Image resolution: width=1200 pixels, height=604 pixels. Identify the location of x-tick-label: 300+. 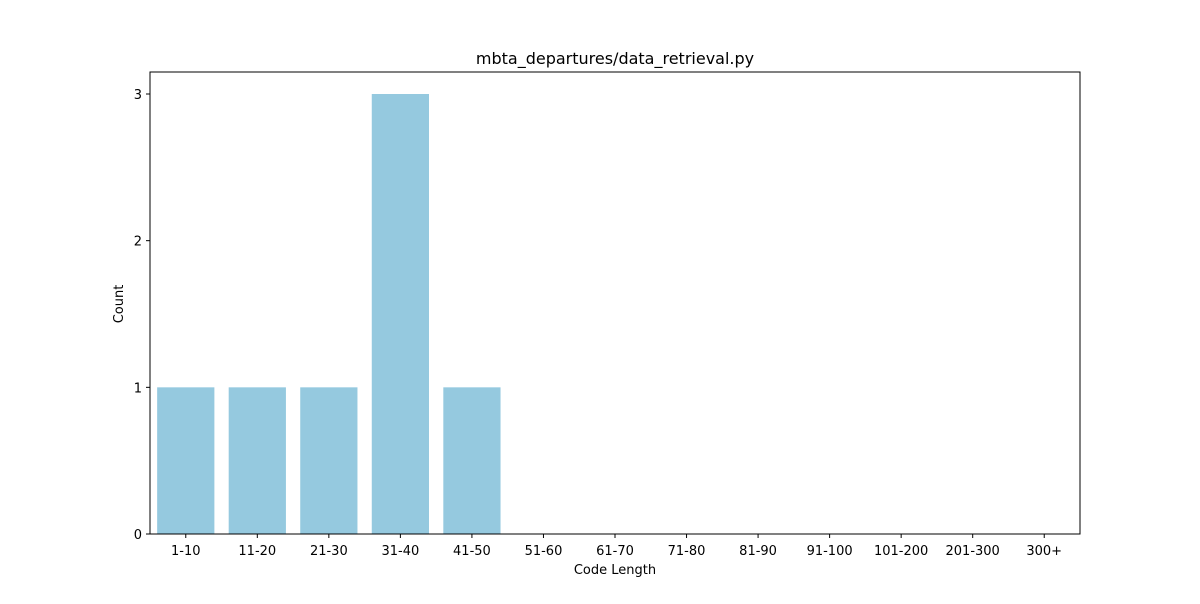
(1044, 551).